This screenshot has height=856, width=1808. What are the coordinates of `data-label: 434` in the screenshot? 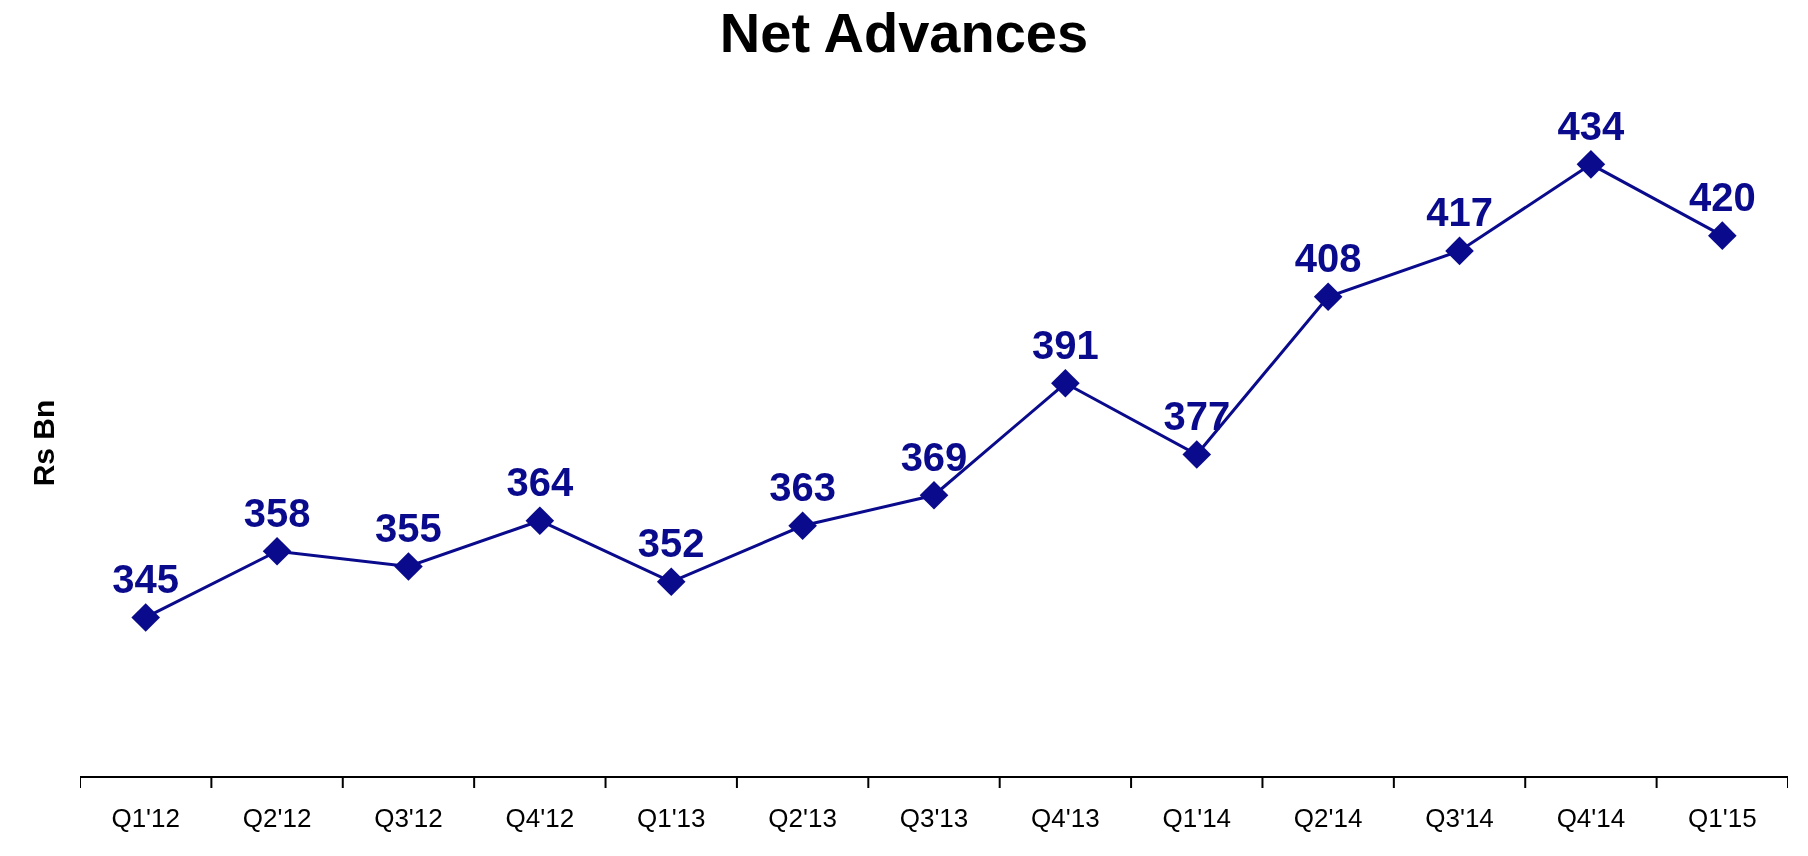 It's located at (1591, 125).